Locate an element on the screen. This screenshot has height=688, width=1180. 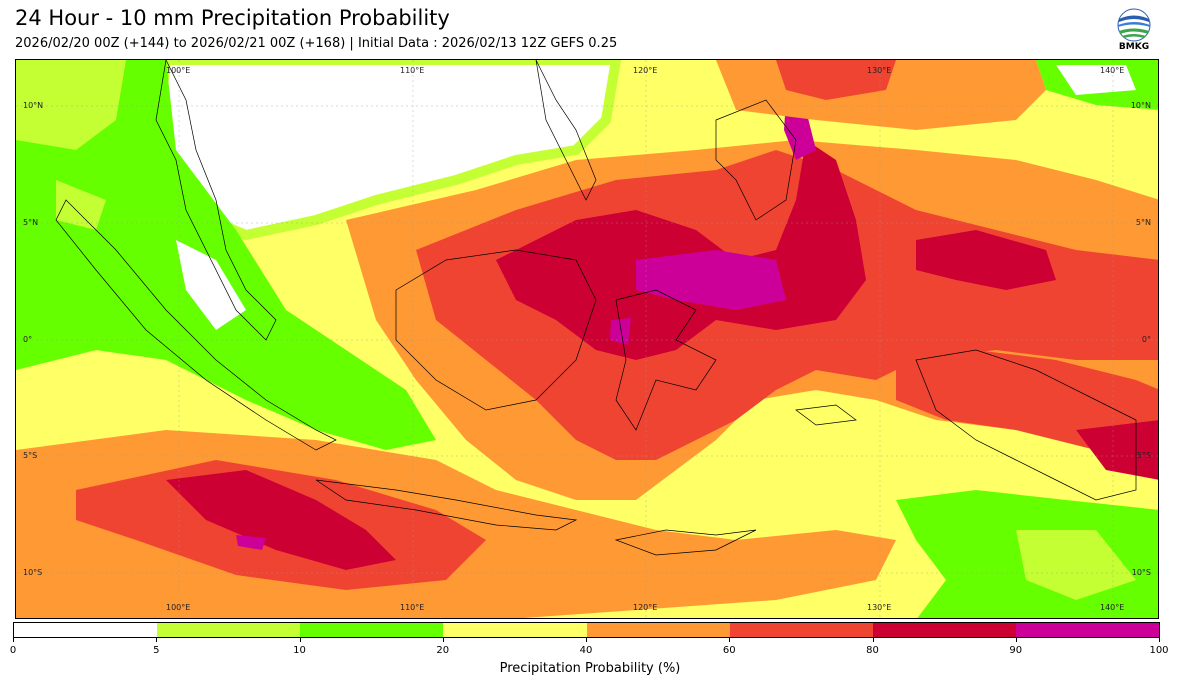
colorbar is located at coordinates (586, 630).